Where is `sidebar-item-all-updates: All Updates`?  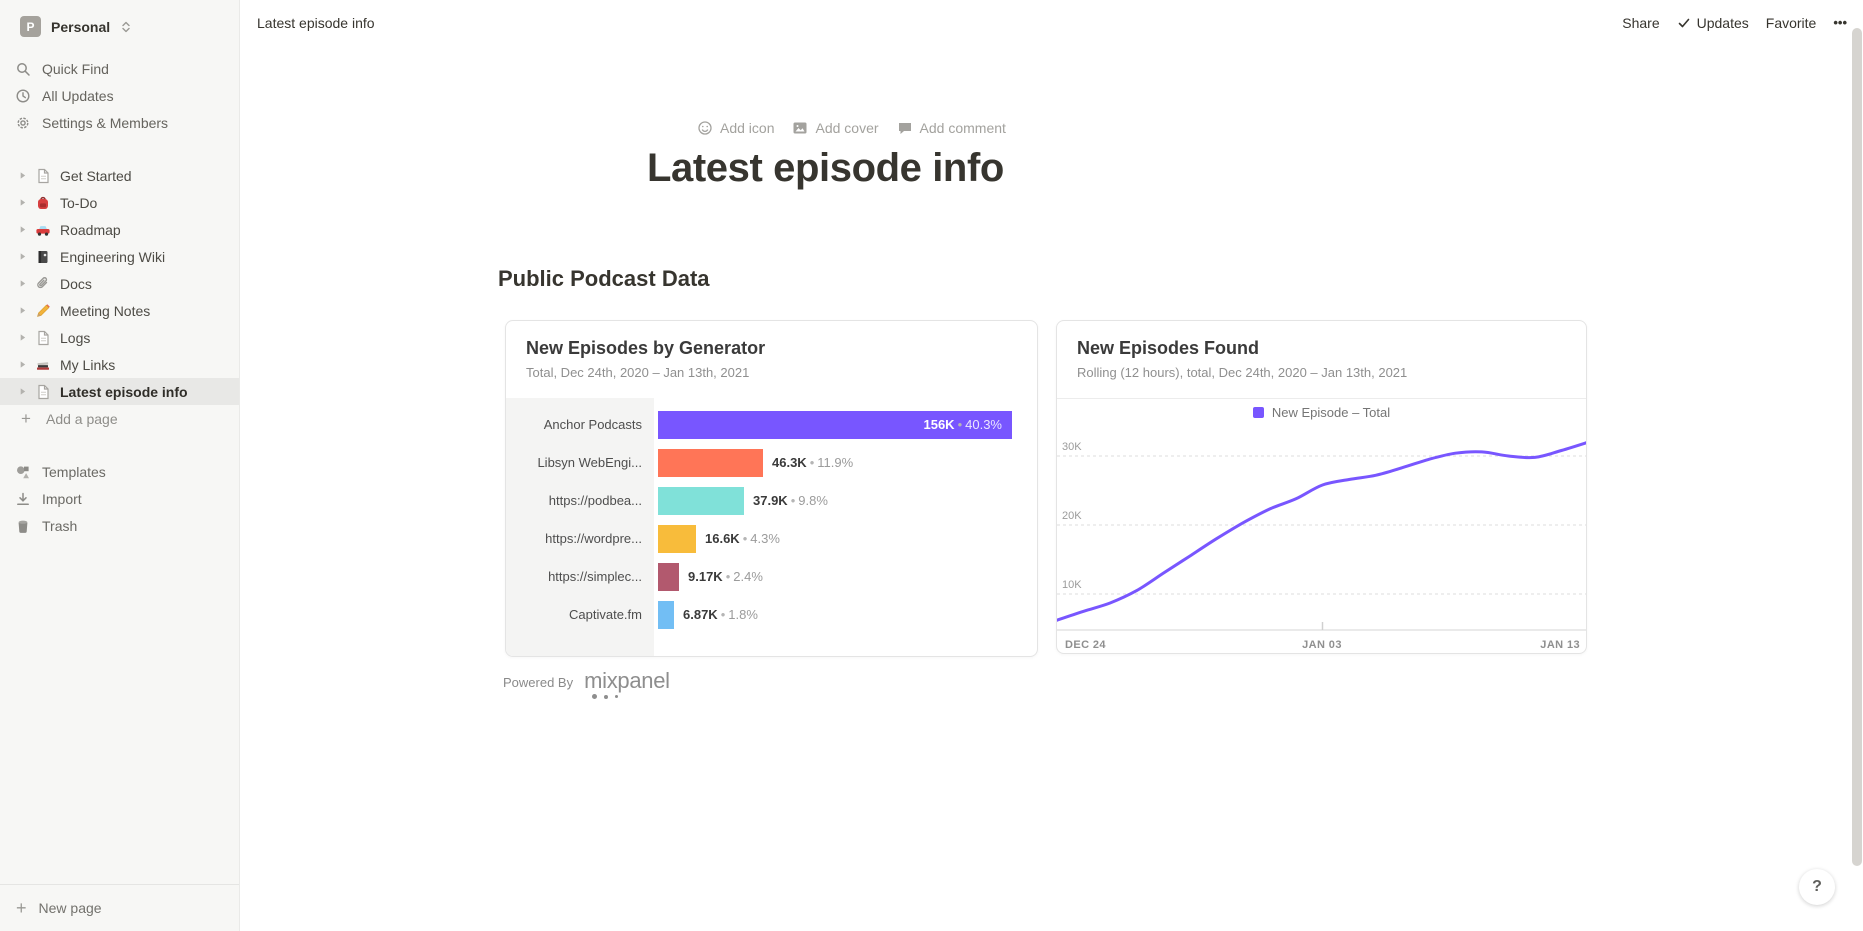
sidebar-item-all-updates: All Updates is located at coordinates (119, 95).